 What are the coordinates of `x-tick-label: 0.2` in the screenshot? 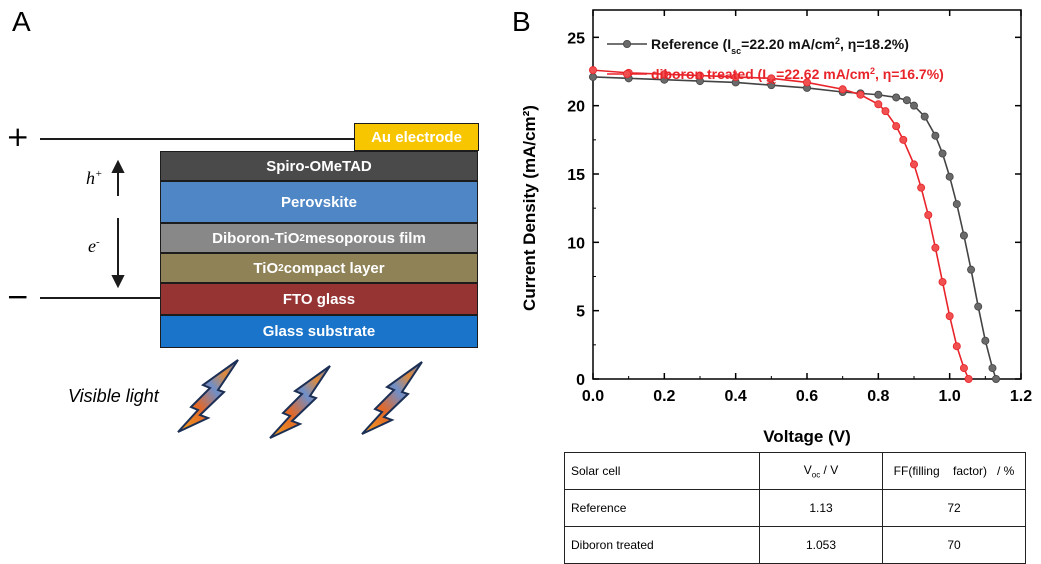 It's located at (664, 396).